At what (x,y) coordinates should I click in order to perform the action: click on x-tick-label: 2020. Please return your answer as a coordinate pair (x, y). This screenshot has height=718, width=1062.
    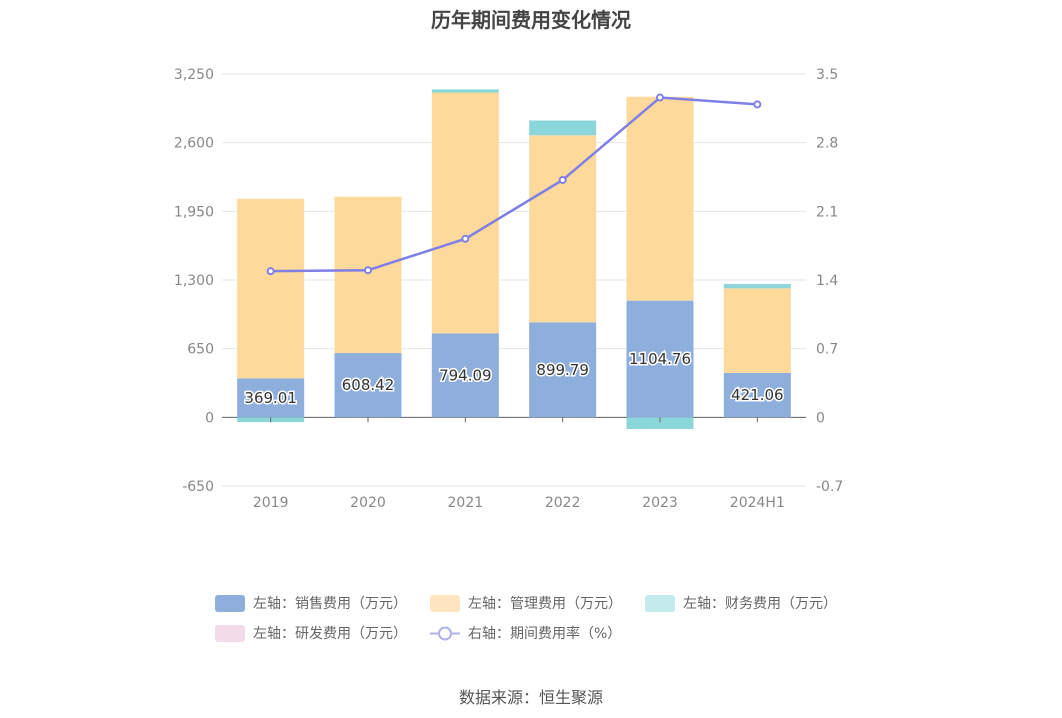
    Looking at the image, I should click on (368, 503).